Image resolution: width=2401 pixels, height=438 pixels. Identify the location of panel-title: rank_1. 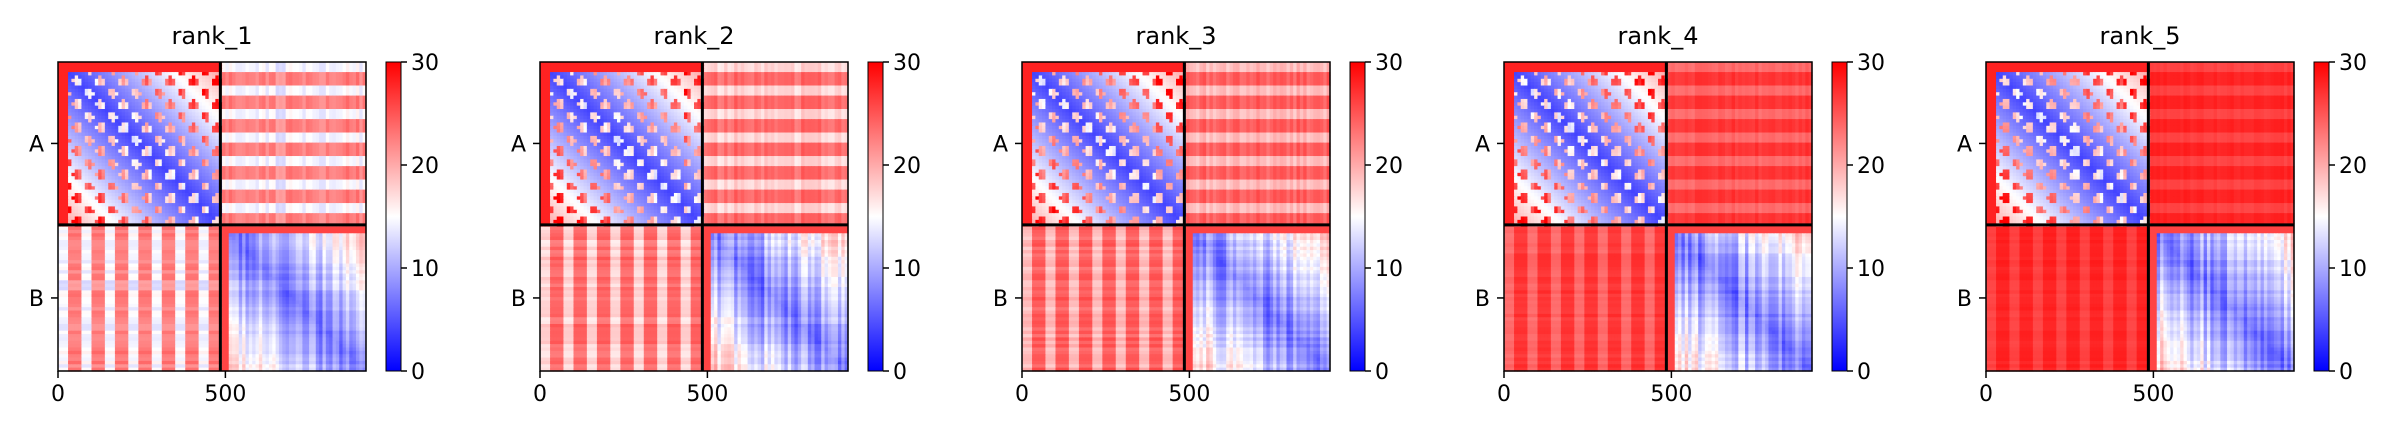
(212, 36).